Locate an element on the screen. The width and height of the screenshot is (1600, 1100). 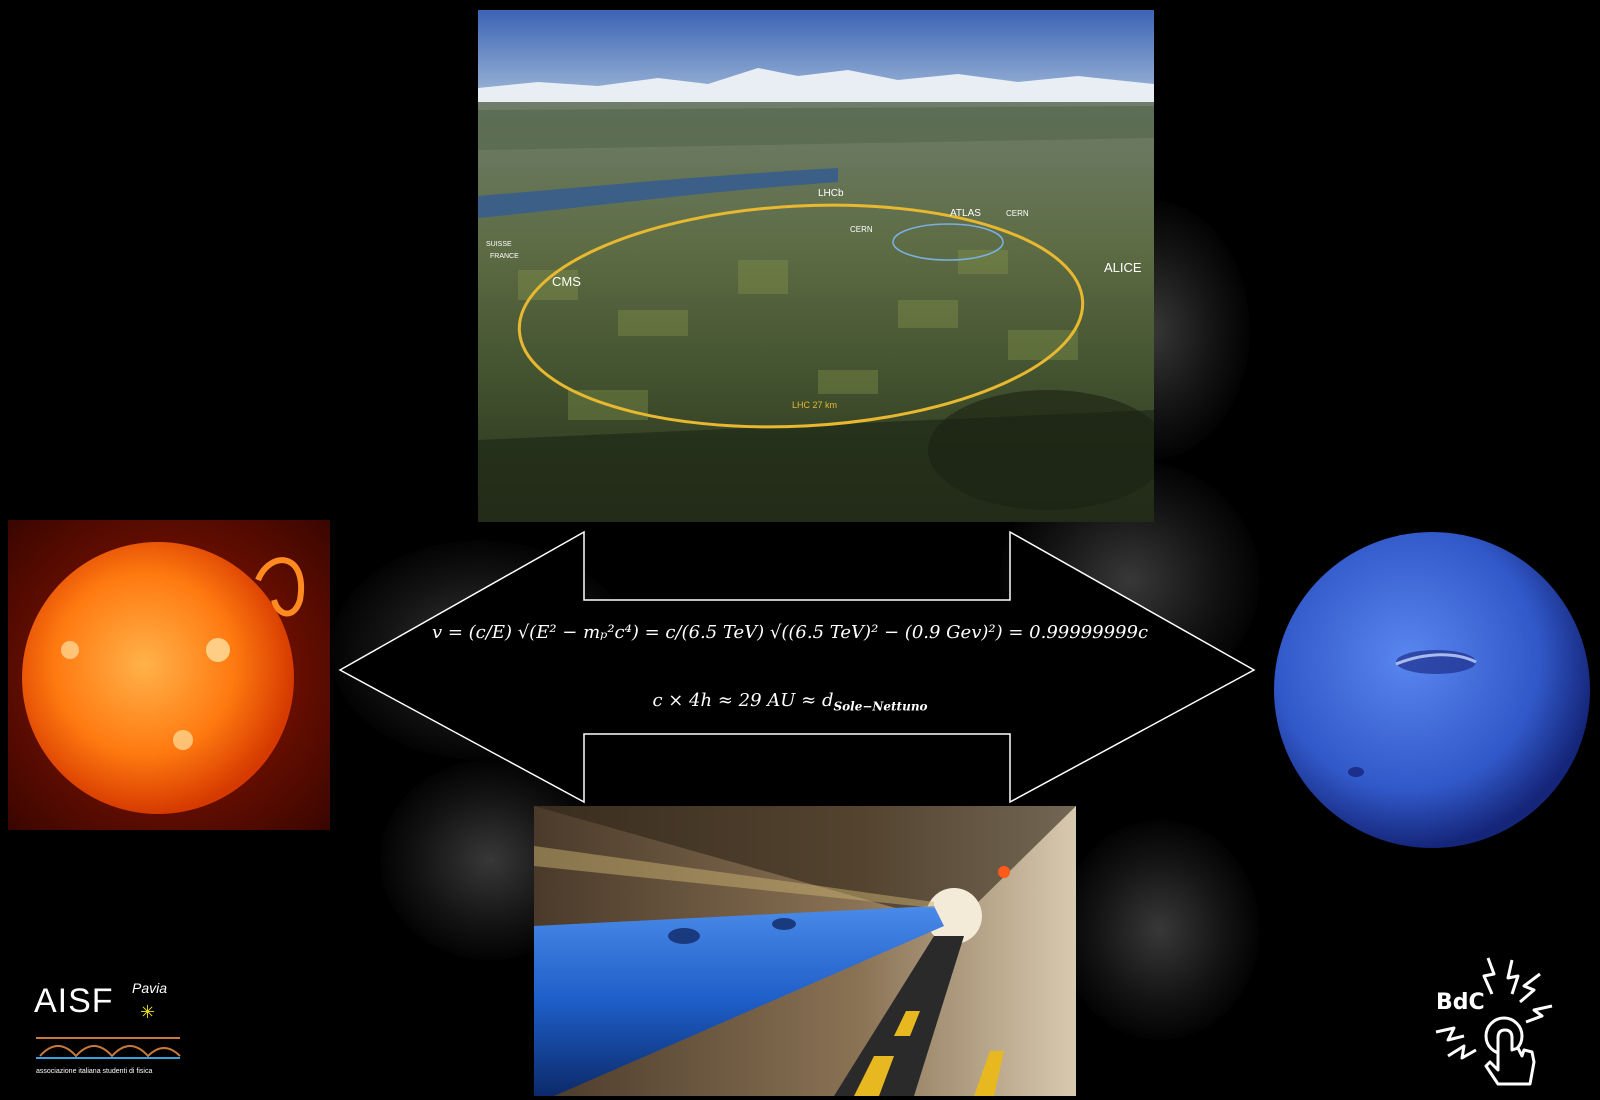
distance-formula-subscript: Sole−Nettuno is located at coordinates (880, 706).